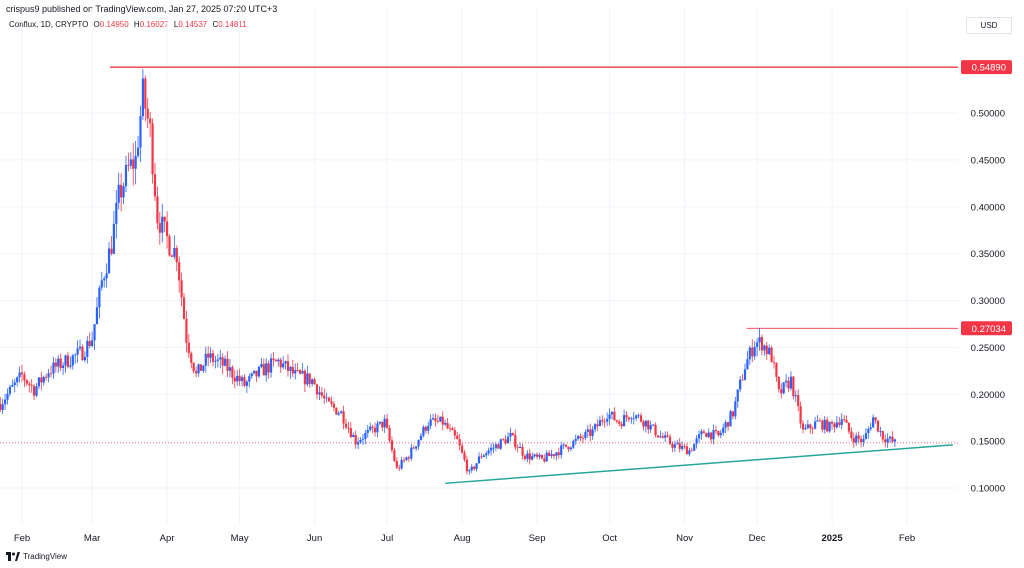 The image size is (1024, 568). I want to click on currency-selector: USD, so click(989, 25).